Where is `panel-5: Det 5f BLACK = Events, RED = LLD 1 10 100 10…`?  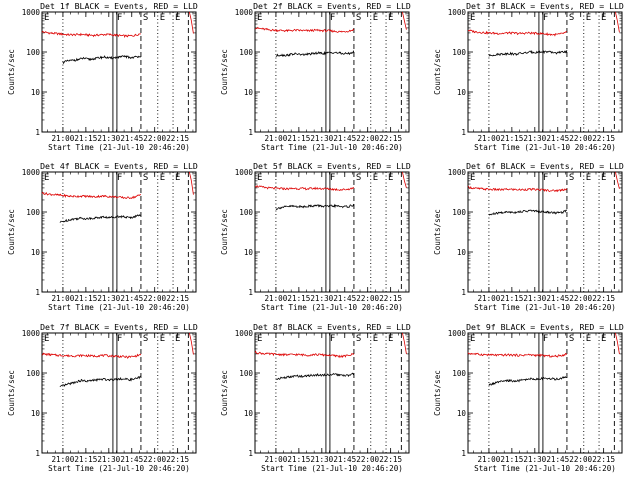
panel-5: Det 5f BLACK = Events, RED = LLD 1 10 100 10… is located at coordinates (315, 236).